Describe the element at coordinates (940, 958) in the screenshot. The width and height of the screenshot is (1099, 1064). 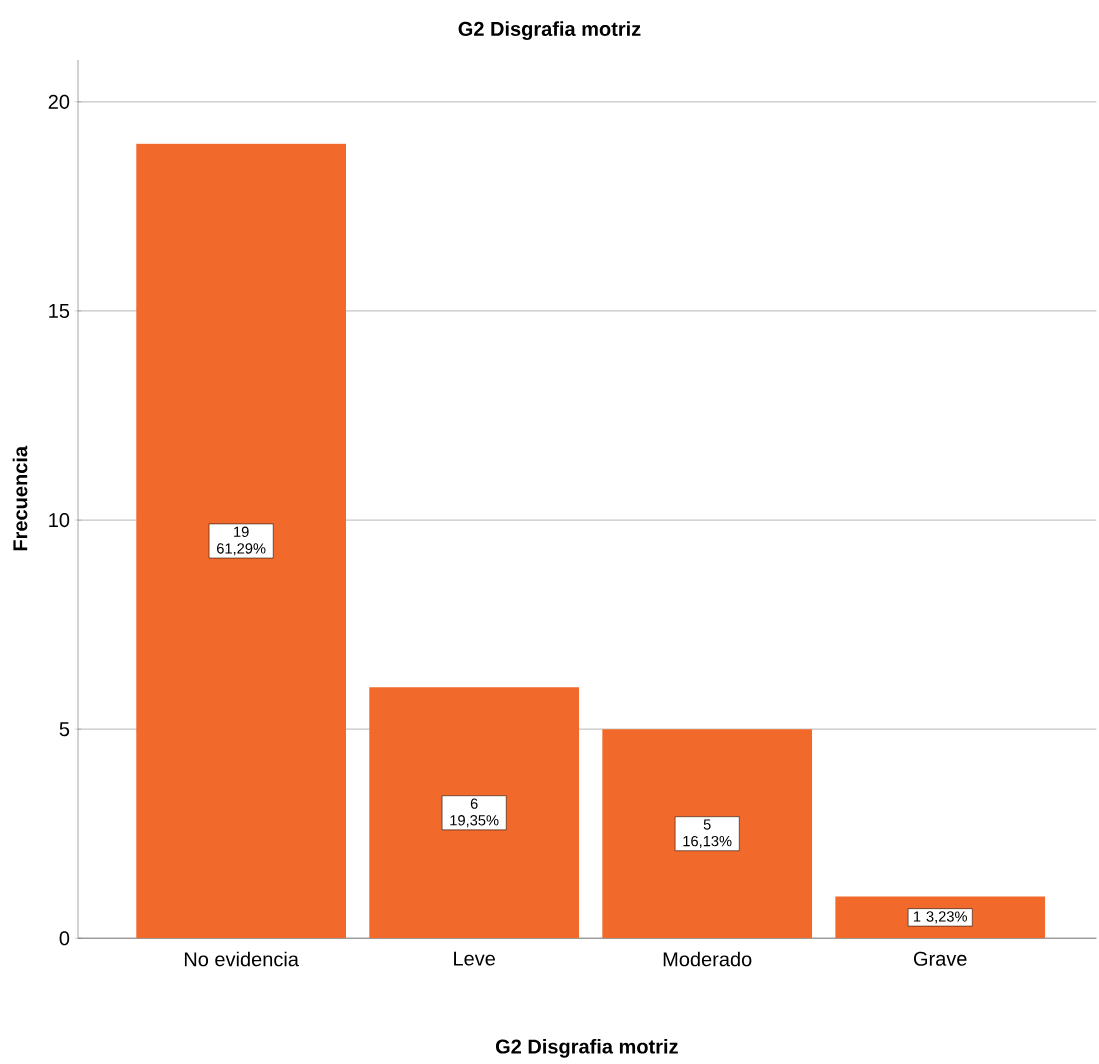
I see `x-tick-label: Grave` at that location.